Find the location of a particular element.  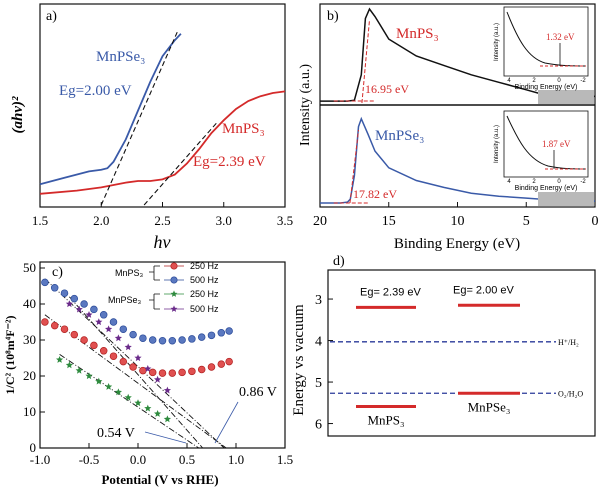

panel-a-fit-mnps3 is located at coordinates (181, 163).